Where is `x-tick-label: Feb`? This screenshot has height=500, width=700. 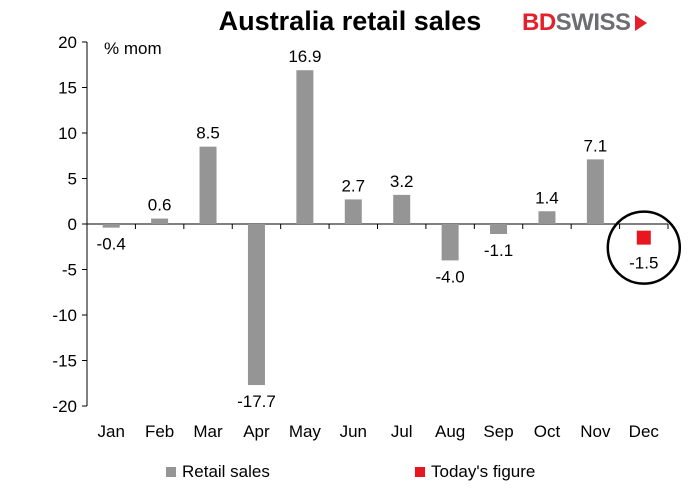 x-tick-label: Feb is located at coordinates (159, 431).